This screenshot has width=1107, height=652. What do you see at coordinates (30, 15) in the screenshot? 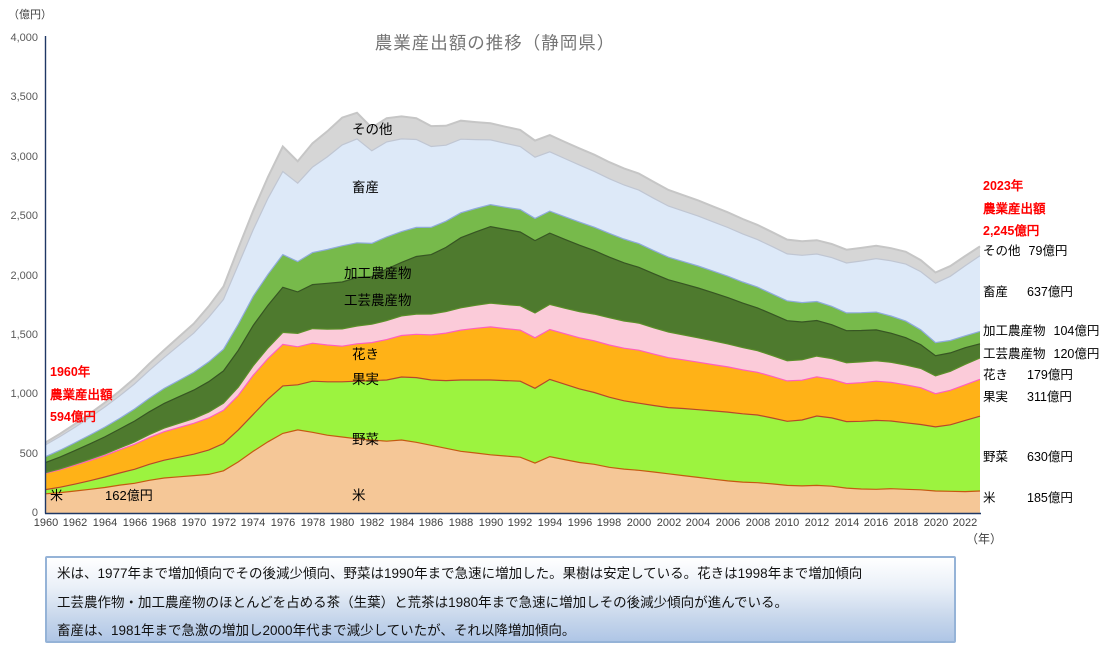
I see `y-axis-unit-label: （億円）` at bounding box center [30, 15].